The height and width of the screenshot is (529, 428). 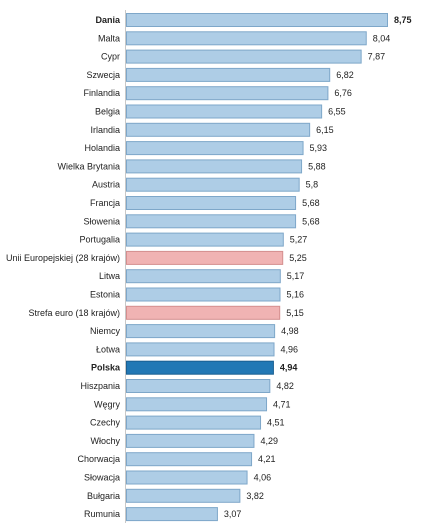 What do you see at coordinates (205, 239) in the screenshot?
I see `bar-portugalia` at bounding box center [205, 239].